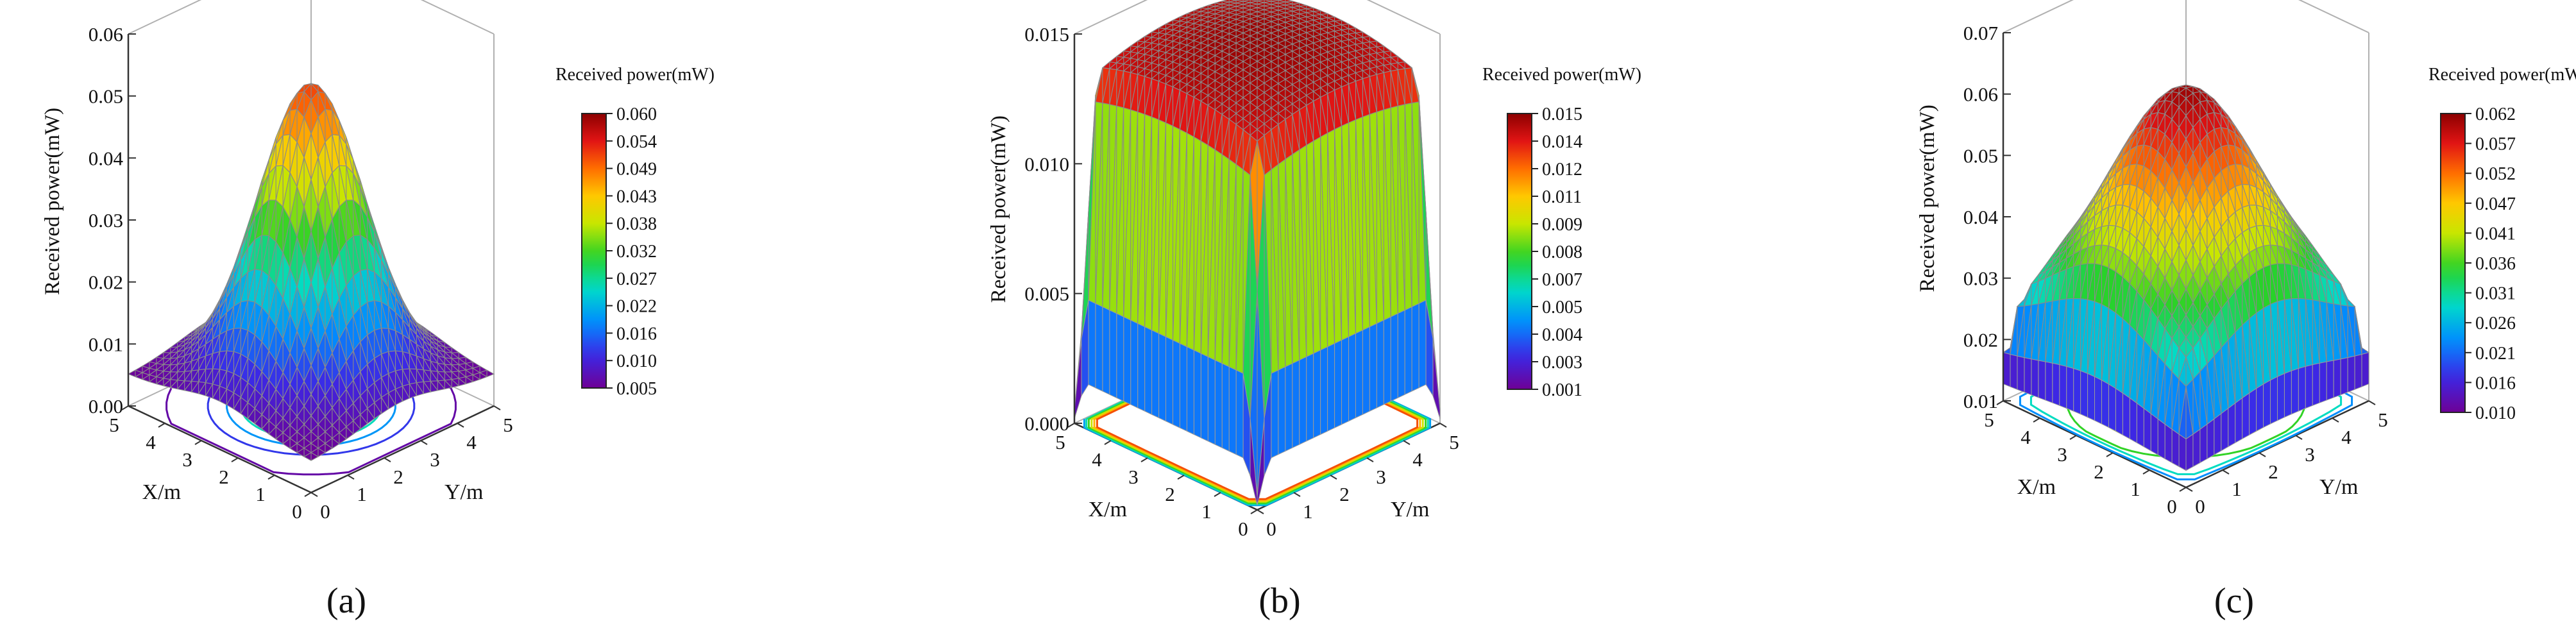 The width and height of the screenshot is (2576, 633). I want to click on z-tick-label: 0.000, so click(1046, 424).